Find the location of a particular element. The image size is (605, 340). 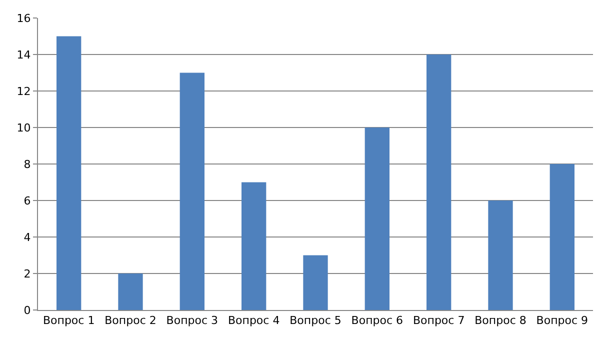

x-tick-label: Вопрос 1 is located at coordinates (68, 321).